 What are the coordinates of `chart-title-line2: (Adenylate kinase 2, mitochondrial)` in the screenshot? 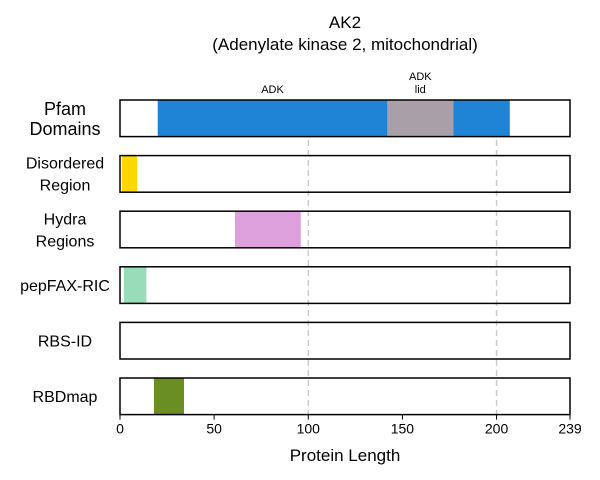 It's located at (345, 44).